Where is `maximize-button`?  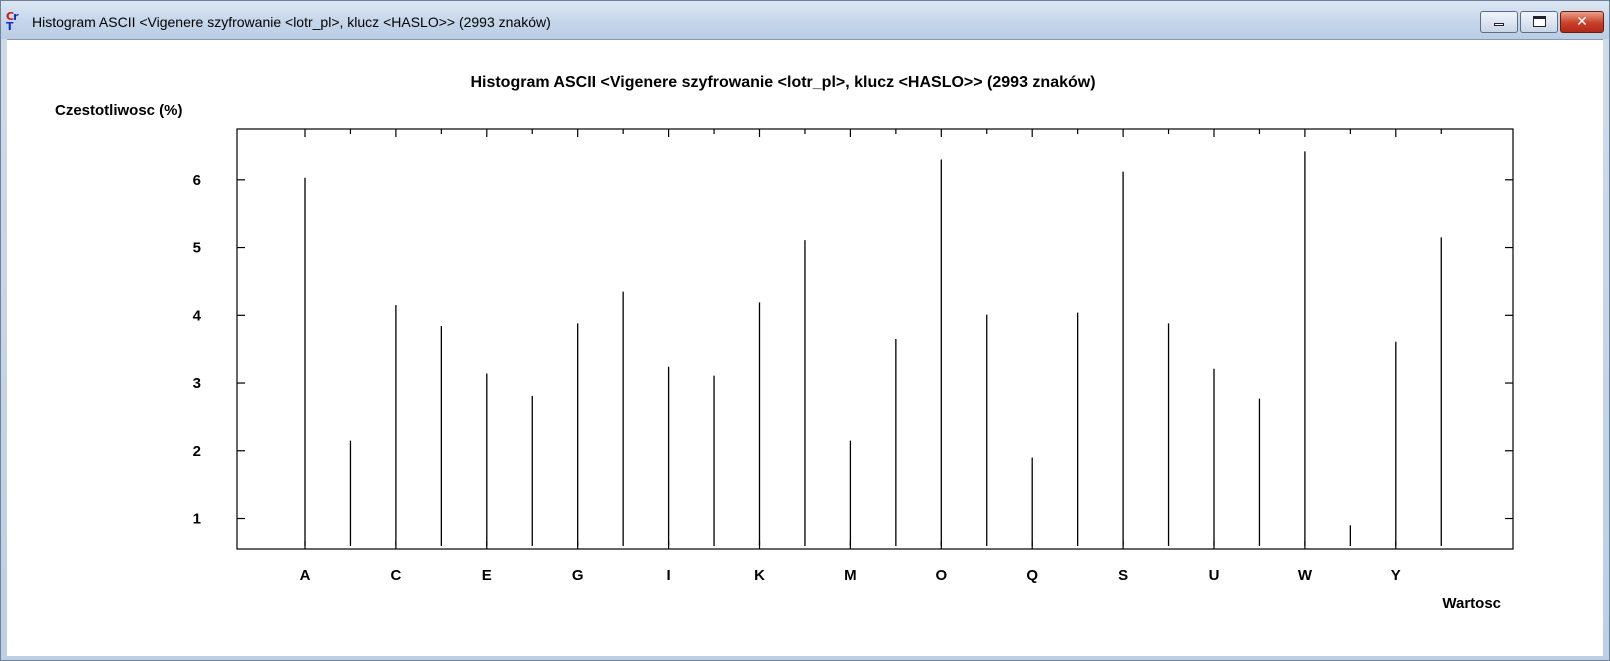 maximize-button is located at coordinates (1539, 22).